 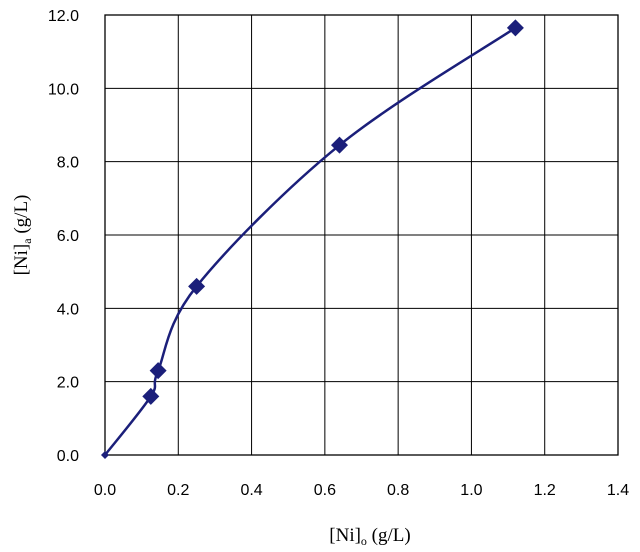 What do you see at coordinates (618, 490) in the screenshot?
I see `x-tick-label: 1.4` at bounding box center [618, 490].